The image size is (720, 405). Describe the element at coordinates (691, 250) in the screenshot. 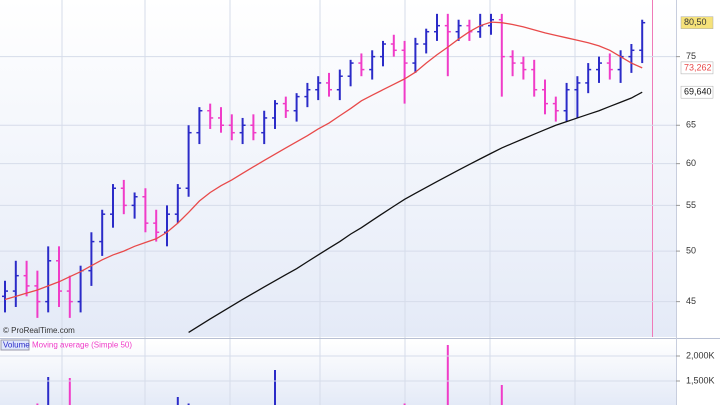

I see `y-tick-label: 50` at that location.